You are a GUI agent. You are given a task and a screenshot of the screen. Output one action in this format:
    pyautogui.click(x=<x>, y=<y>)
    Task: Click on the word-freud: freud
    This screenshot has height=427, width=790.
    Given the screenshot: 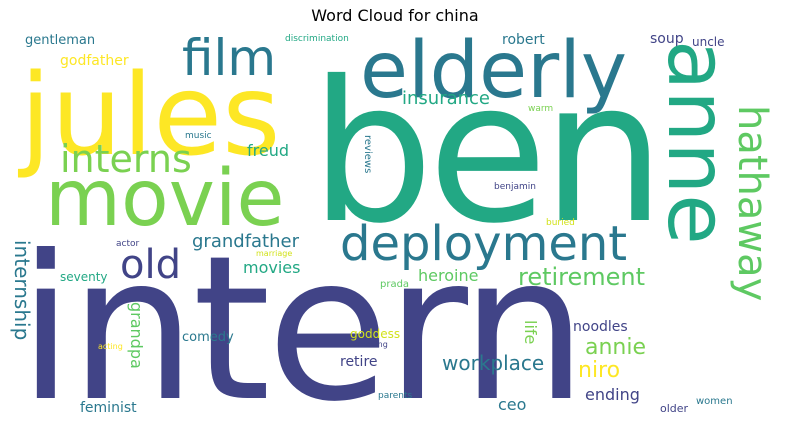 What is the action you would take?
    pyautogui.click(x=268, y=150)
    